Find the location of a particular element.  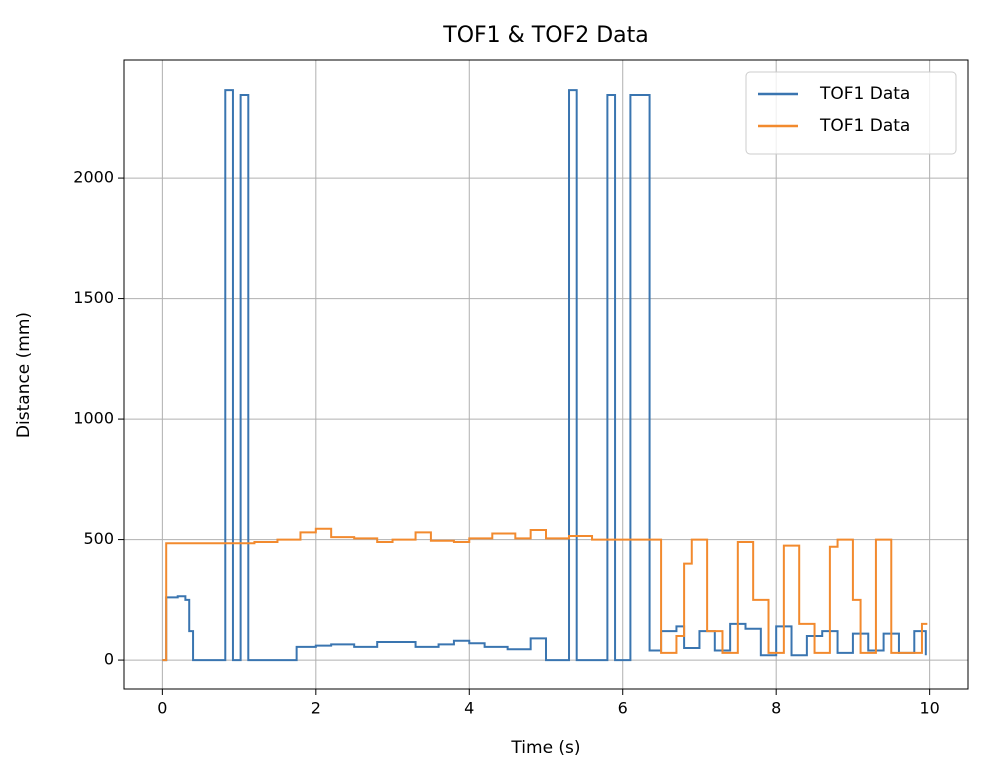

x-tick-label: 10 is located at coordinates (929, 708).